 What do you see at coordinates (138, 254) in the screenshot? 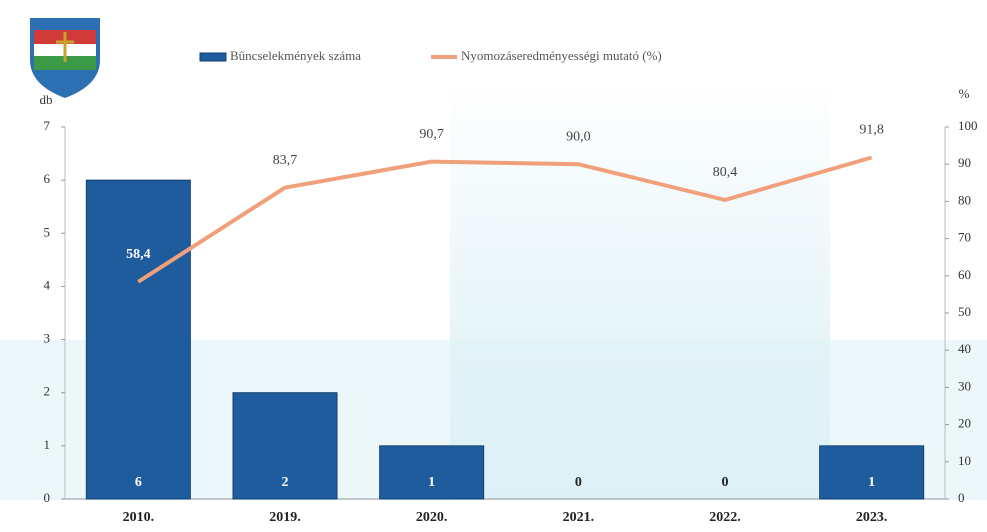
I see `line-value-label: 58,4` at bounding box center [138, 254].